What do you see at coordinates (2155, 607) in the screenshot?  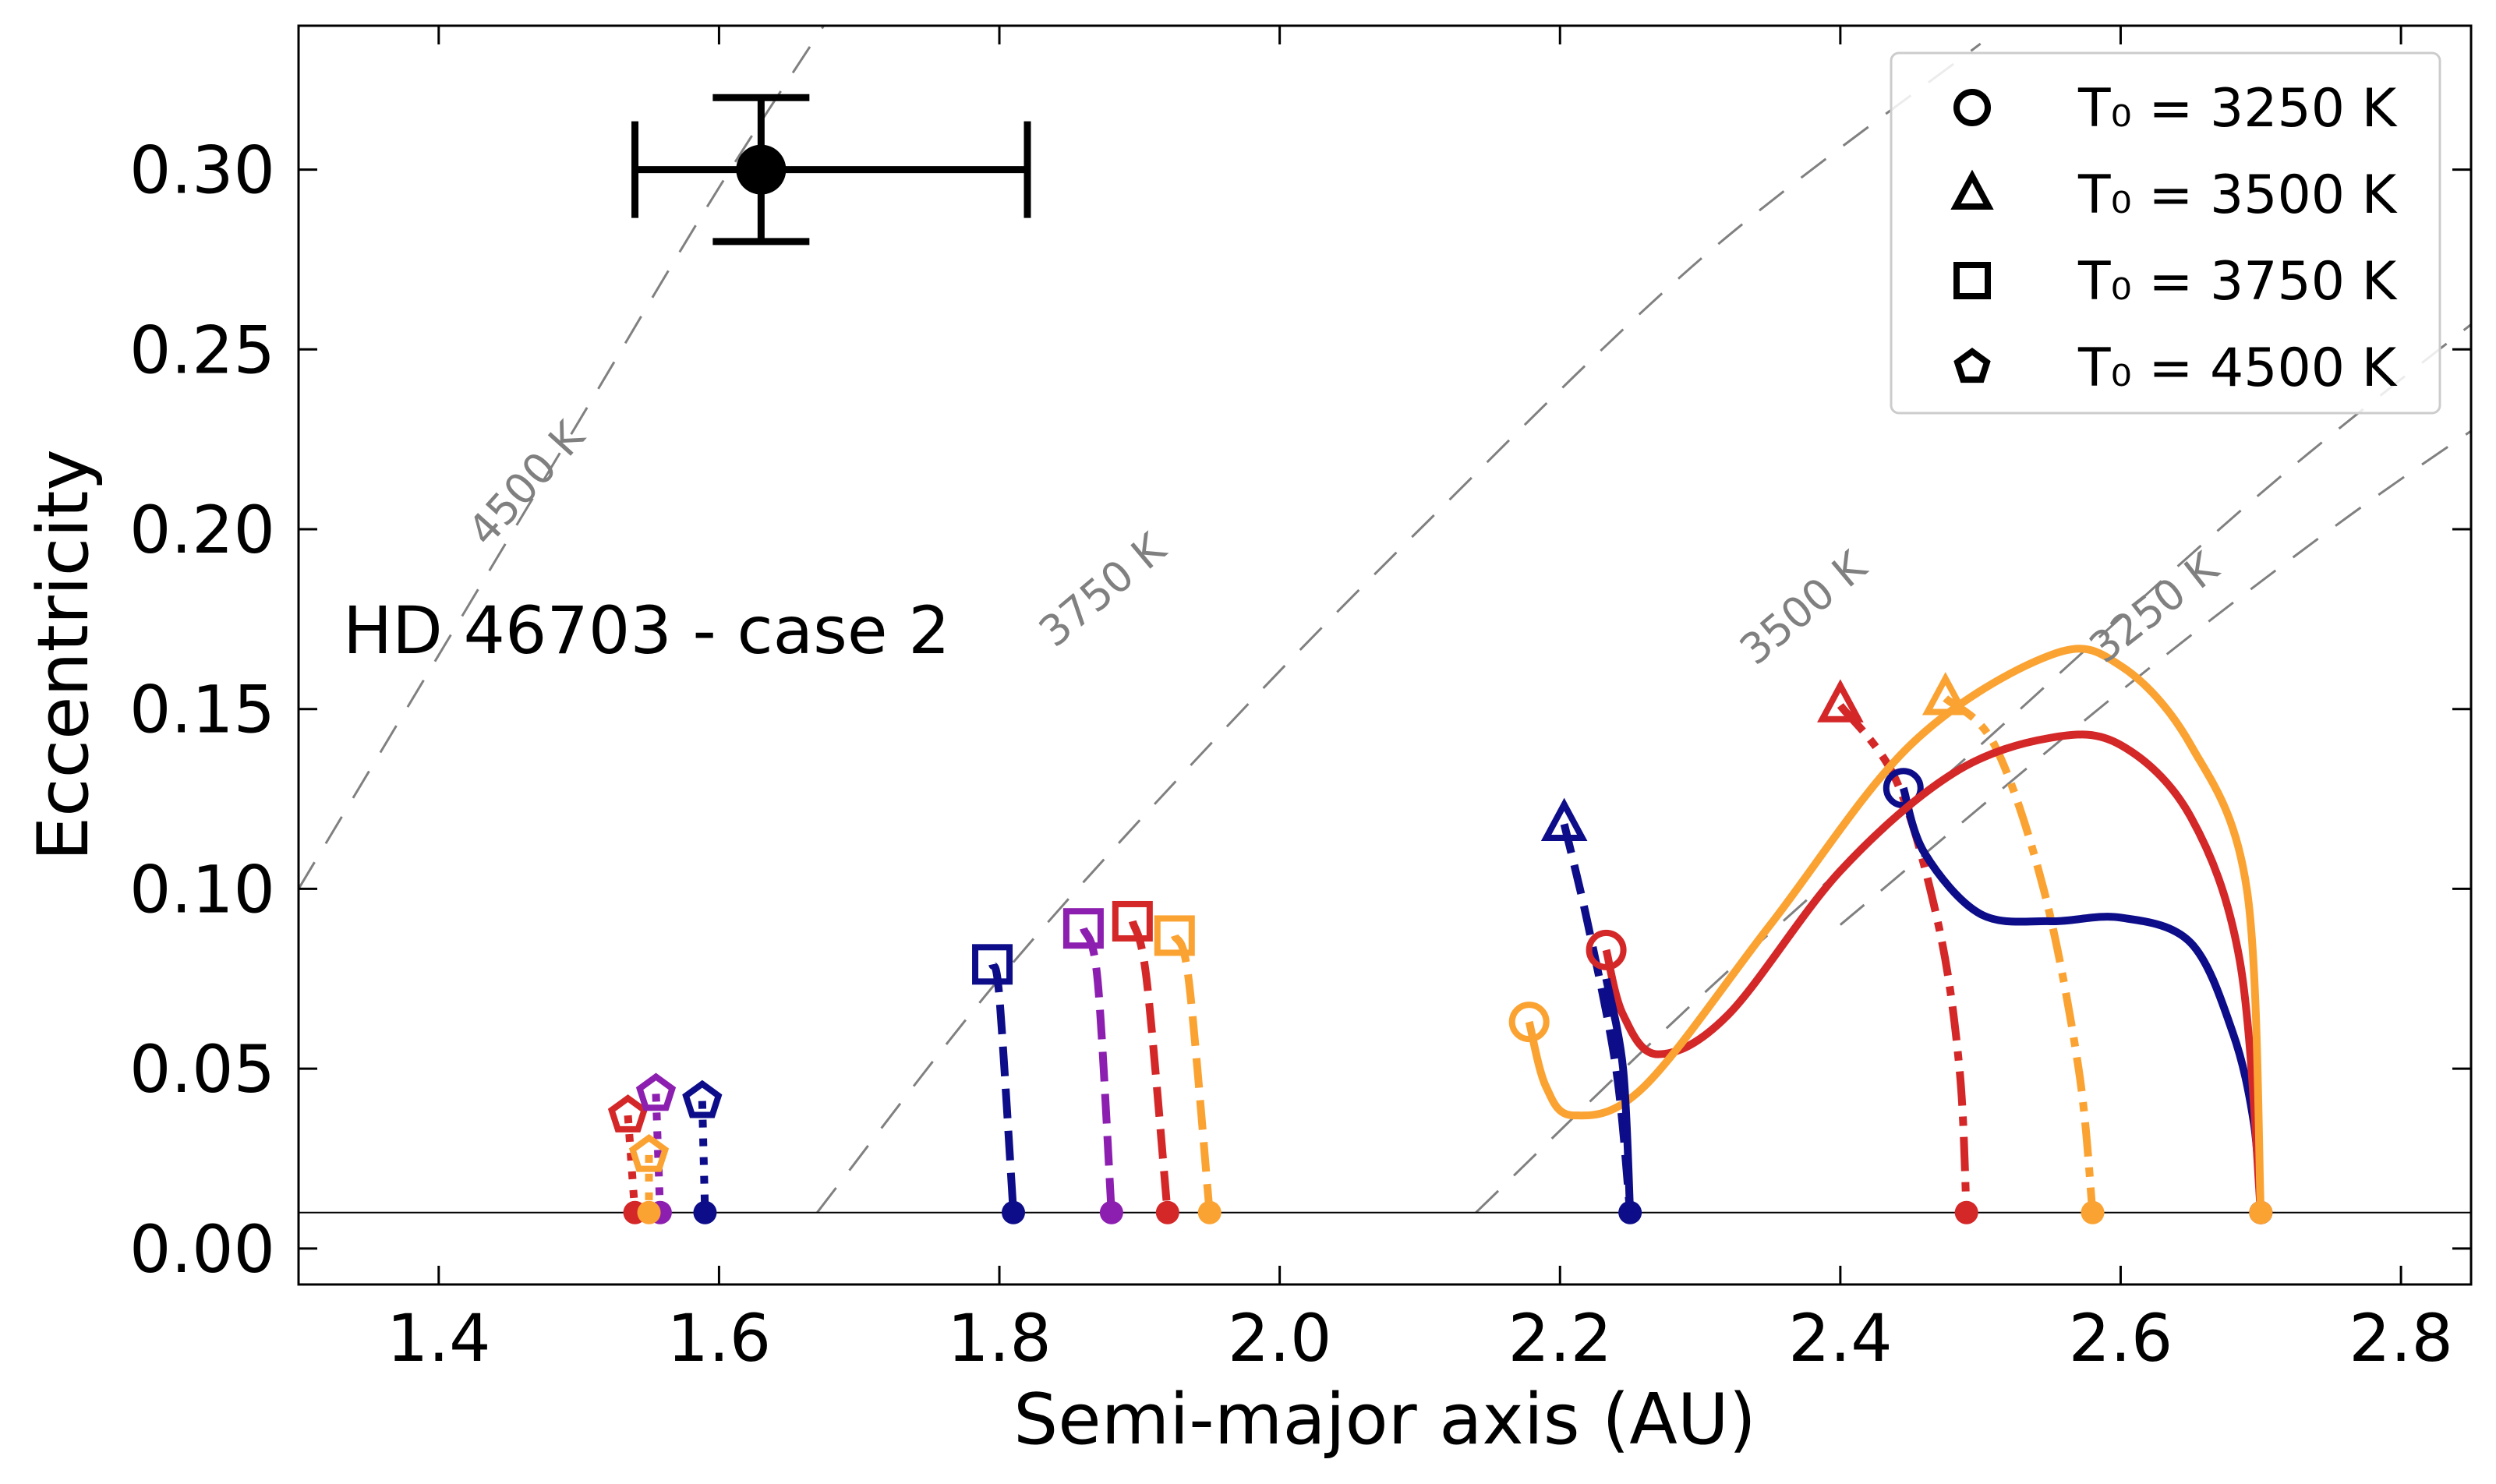 I see `isotherm-label: 3250 K` at bounding box center [2155, 607].